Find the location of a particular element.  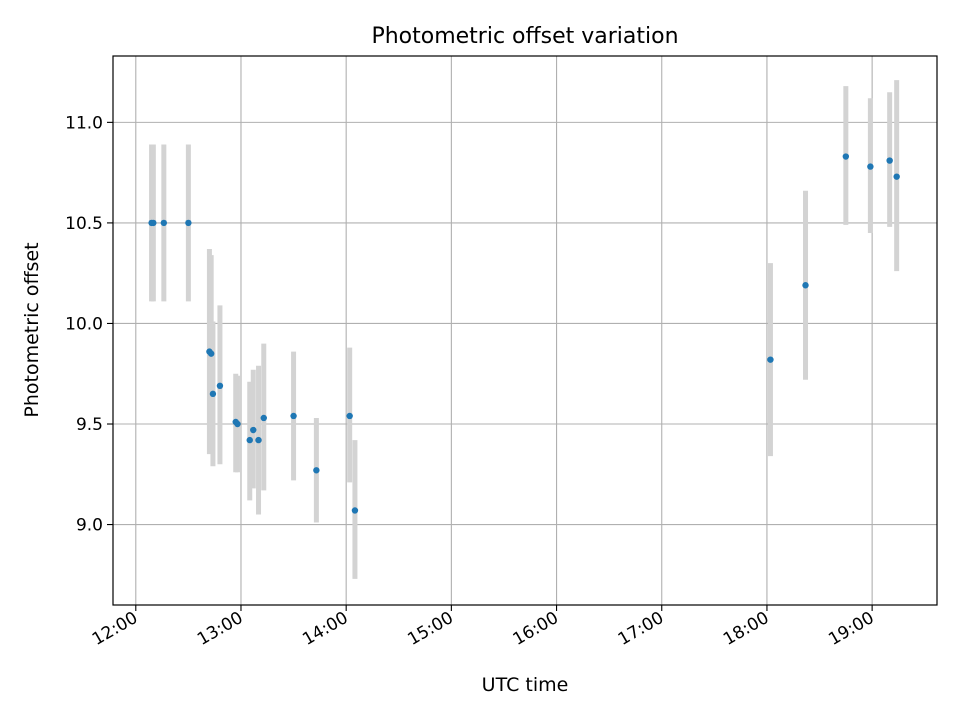

y-tick-label: 10.5 is located at coordinates (84, 224).